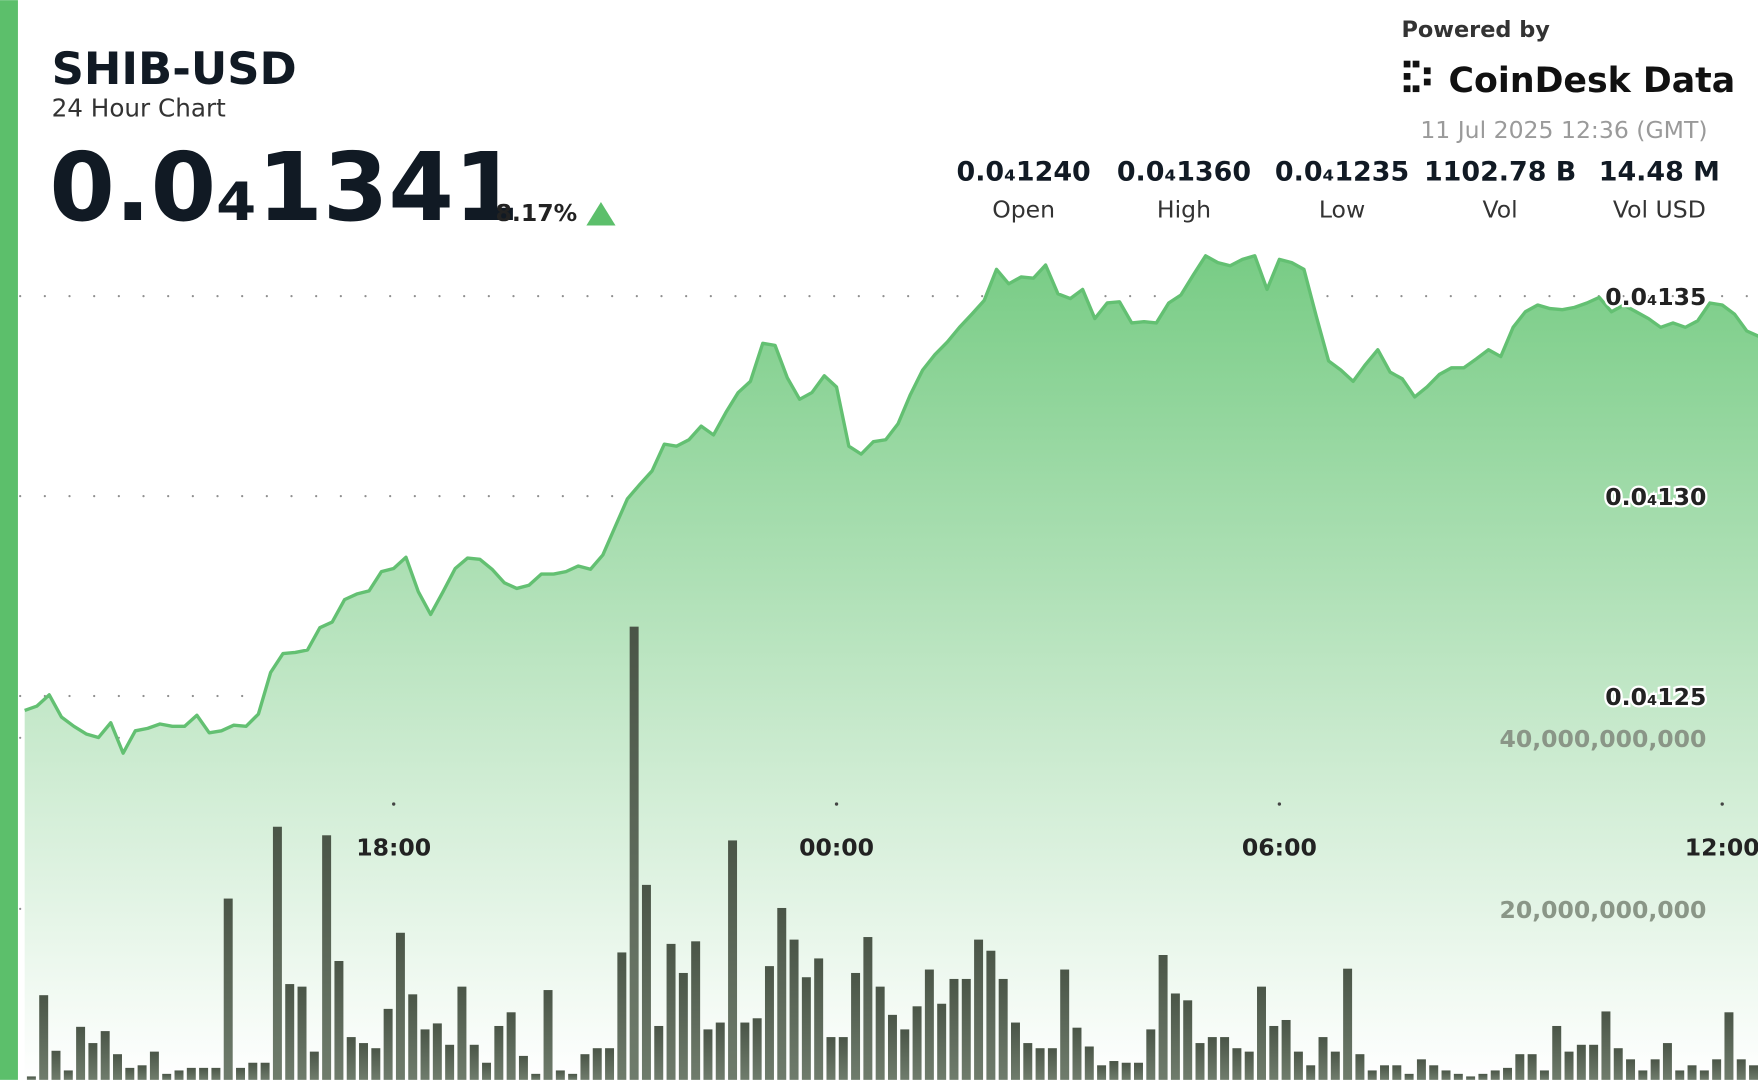 The height and width of the screenshot is (1080, 1758). Describe the element at coordinates (284, 188) in the screenshot. I see `current-price: 0.0₄1341` at that location.